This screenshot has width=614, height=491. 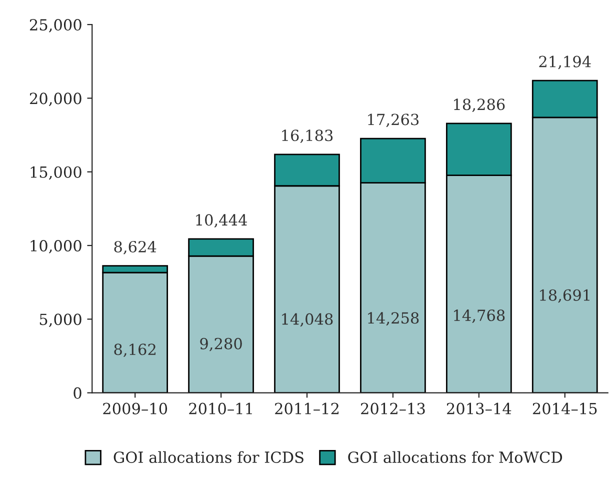 What do you see at coordinates (209, 457) in the screenshot?
I see `legend-label: GOI allocations for ICDS` at bounding box center [209, 457].